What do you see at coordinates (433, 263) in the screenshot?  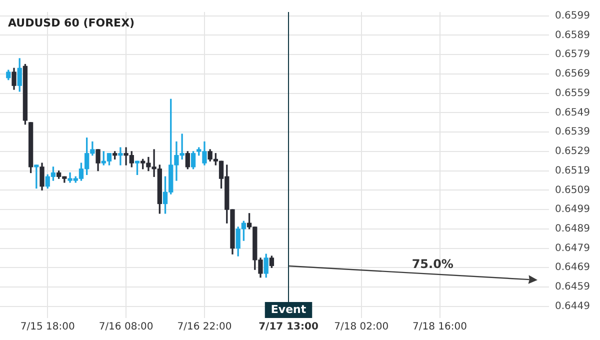 I see `annotation: 75.0%` at bounding box center [433, 263].